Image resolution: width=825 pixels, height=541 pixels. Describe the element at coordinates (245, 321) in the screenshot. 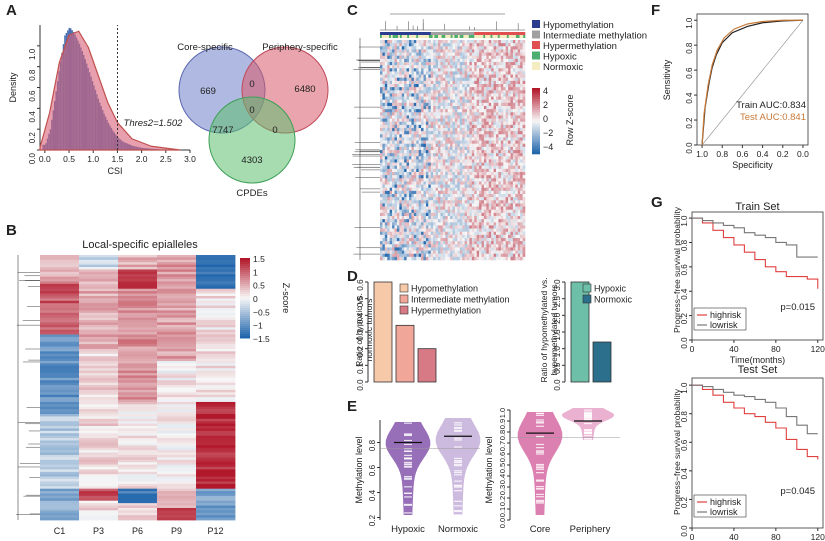

I see `b-legend-swatch` at that location.